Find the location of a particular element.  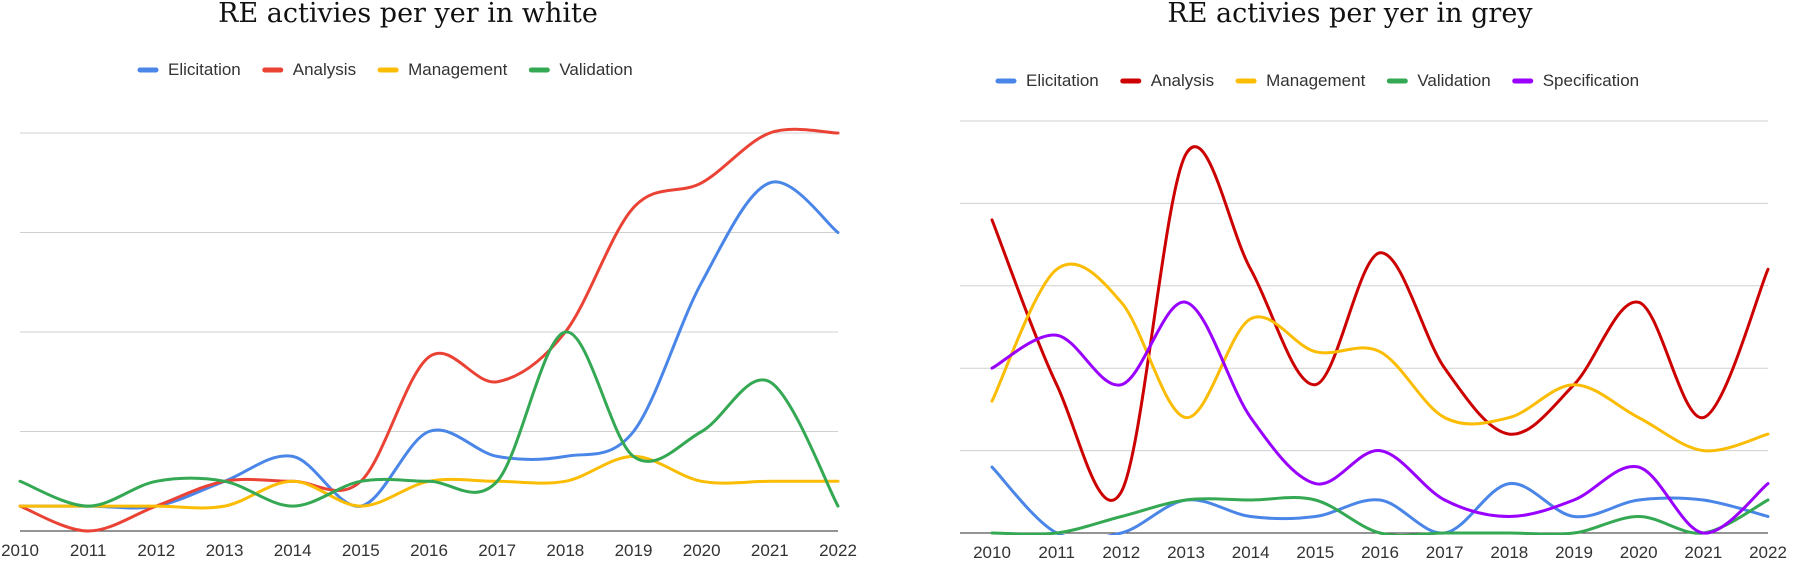

chart-0-legend-label: Analysis is located at coordinates (324, 69).